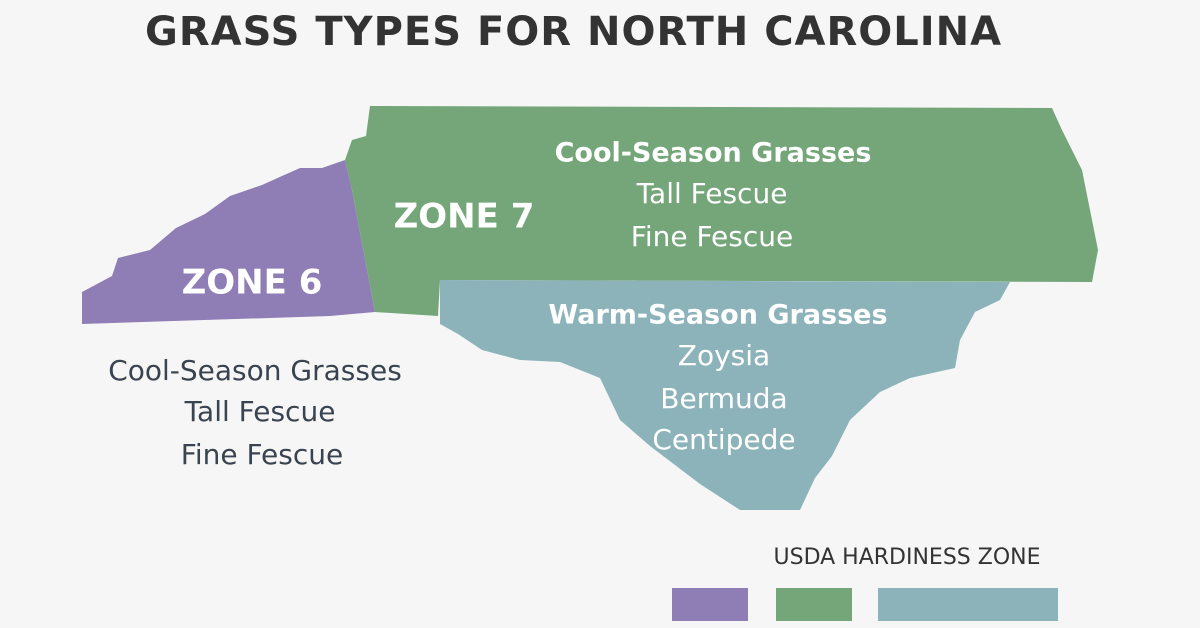 The height and width of the screenshot is (628, 1200). Describe the element at coordinates (723, 439) in the screenshot. I see `grass-item: Centipede` at that location.